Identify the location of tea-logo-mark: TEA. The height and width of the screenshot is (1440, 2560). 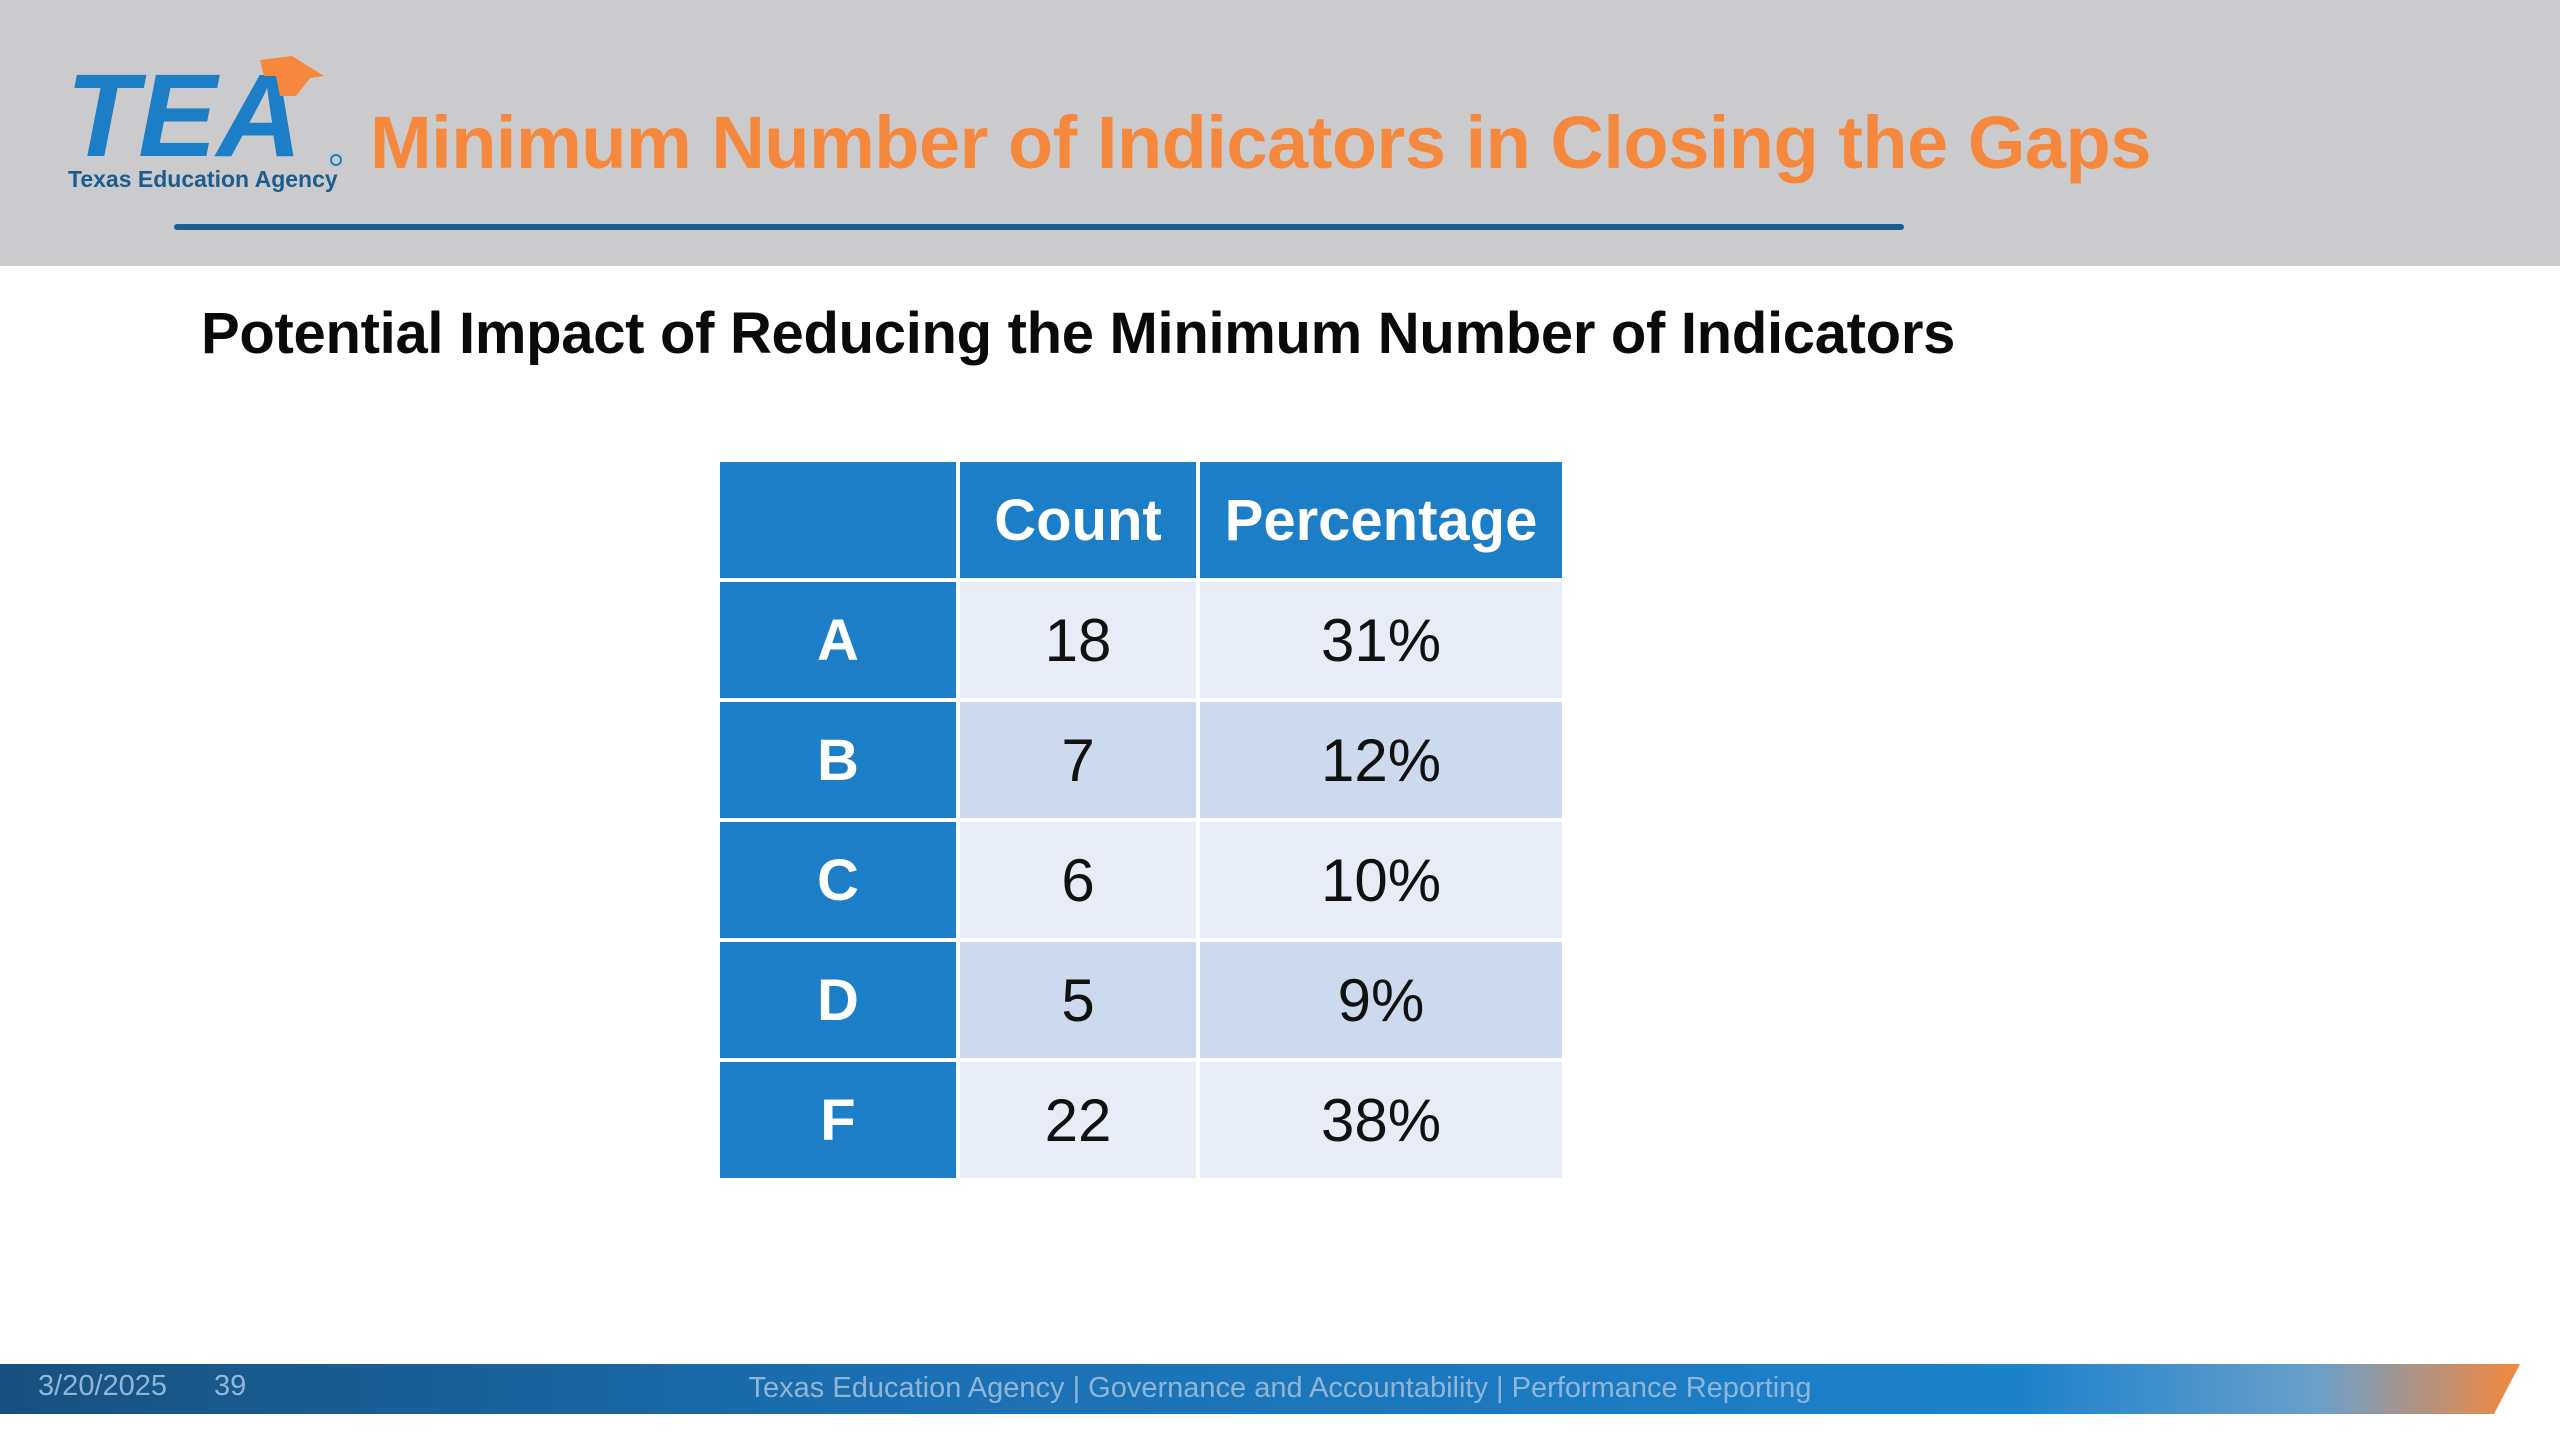
(204, 111).